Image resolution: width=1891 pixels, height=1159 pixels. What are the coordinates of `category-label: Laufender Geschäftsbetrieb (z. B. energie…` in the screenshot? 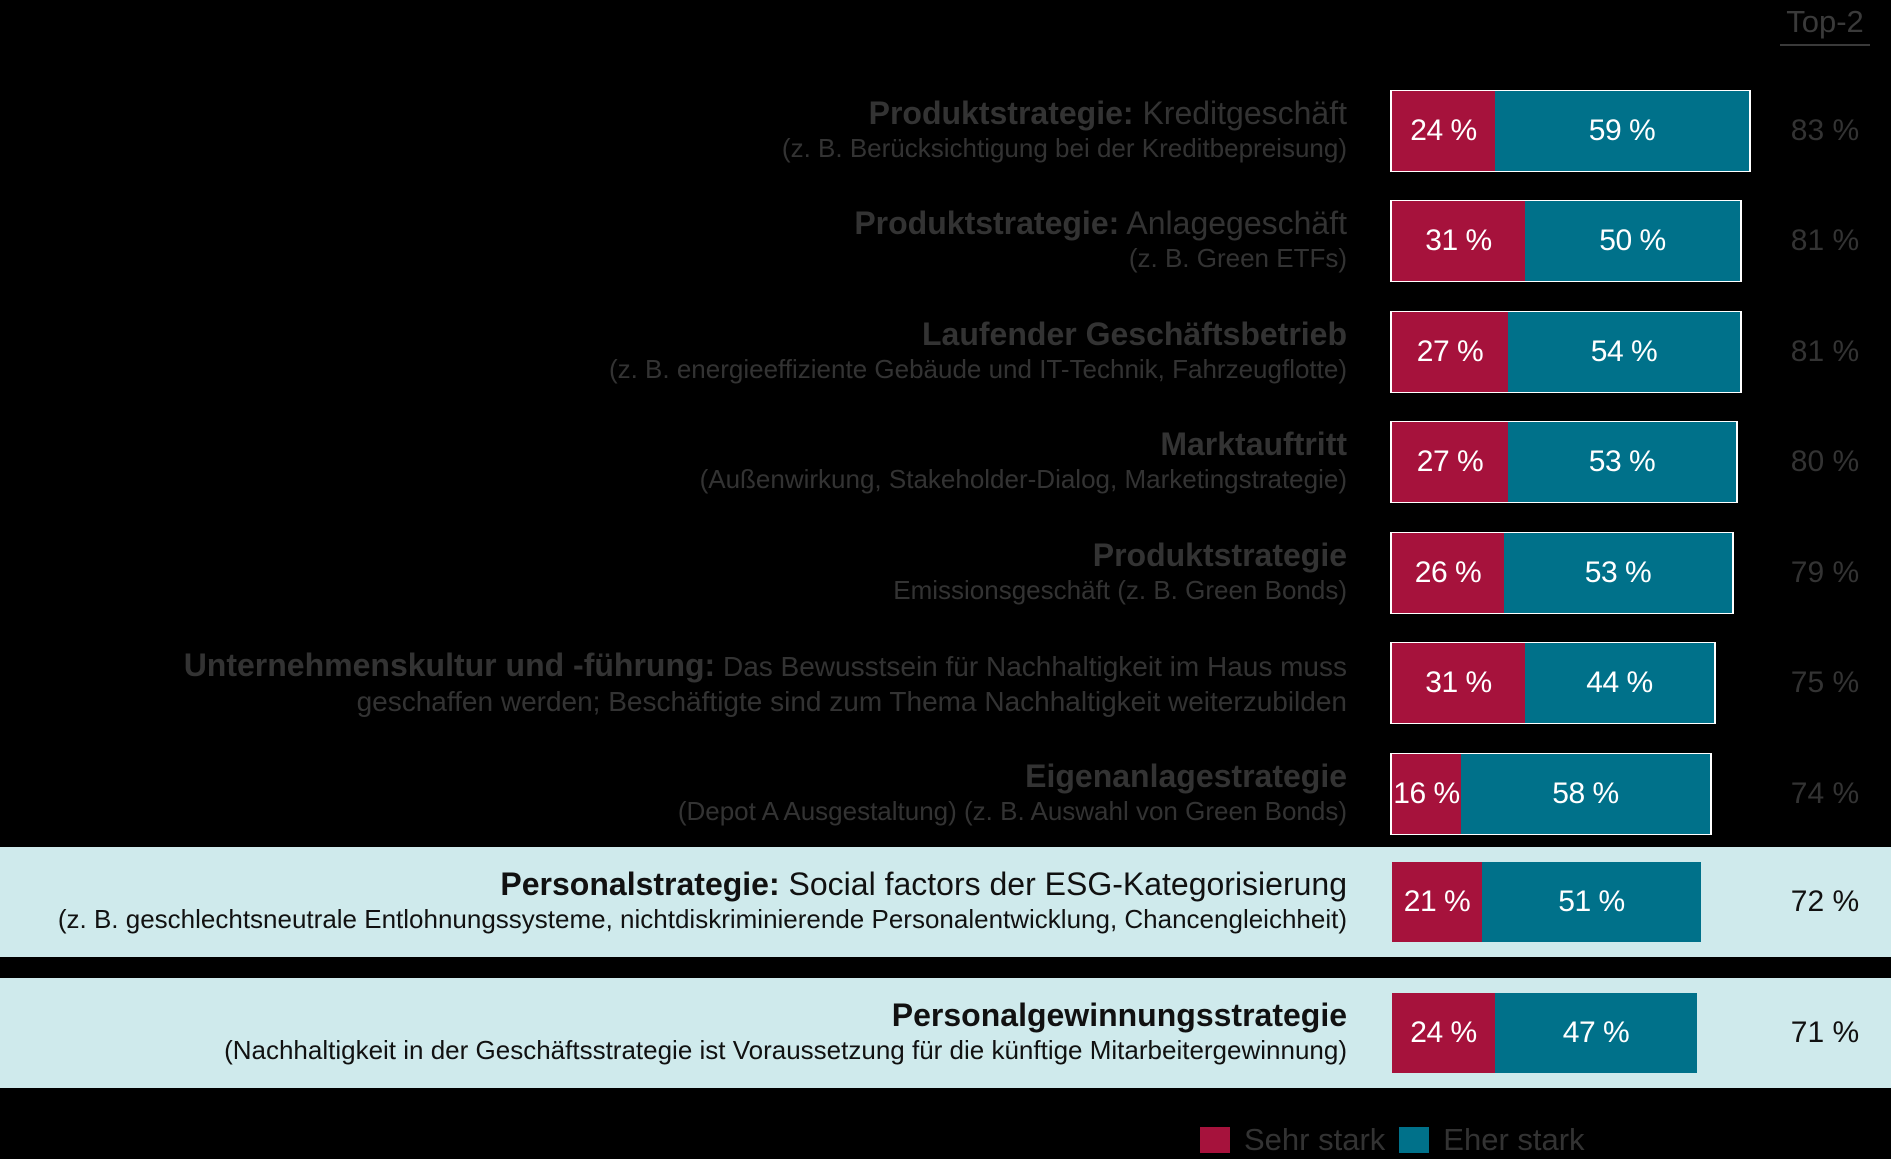 It's located at (978, 350).